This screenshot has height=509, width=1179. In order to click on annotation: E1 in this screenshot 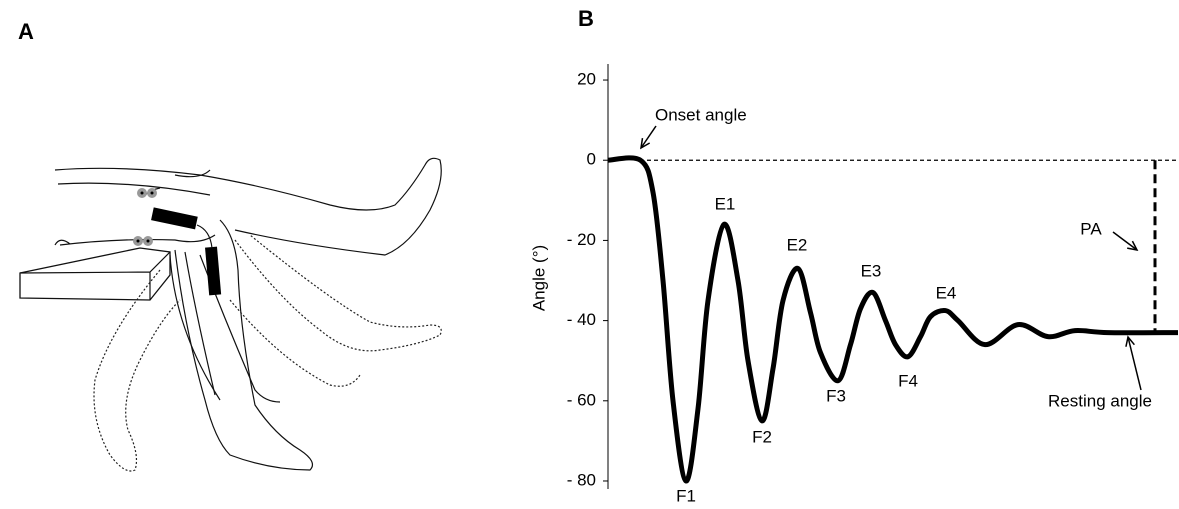, I will do `click(725, 203)`.